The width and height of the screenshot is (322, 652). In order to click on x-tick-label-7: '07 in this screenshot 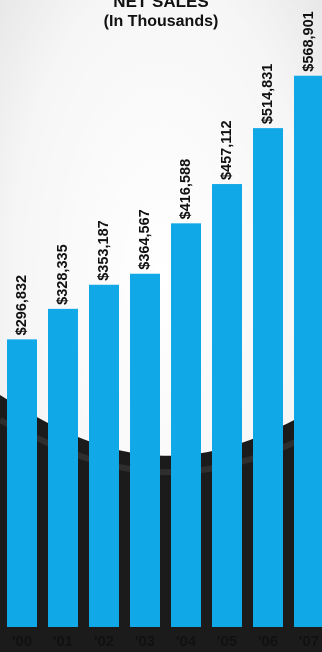, I will do `click(309, 641)`.